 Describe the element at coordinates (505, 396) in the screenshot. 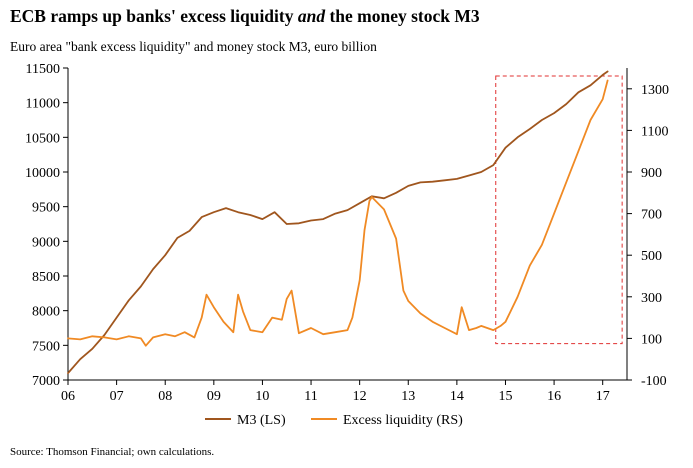

I see `x-tick-label: 15` at that location.